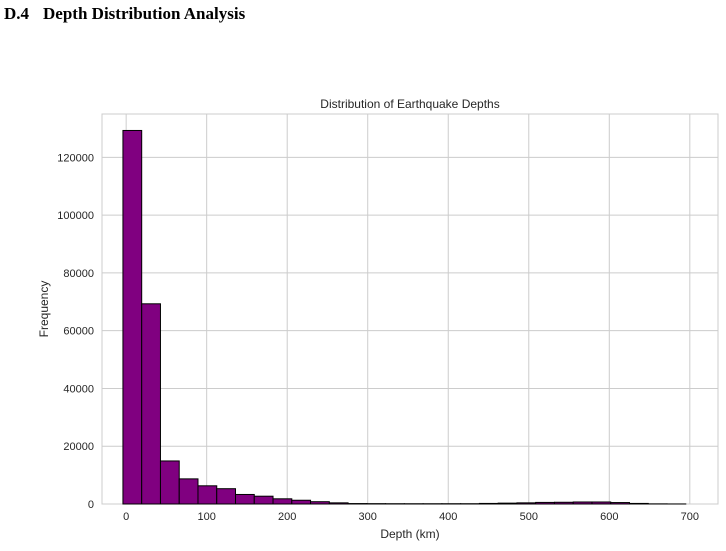 The image size is (726, 551). I want to click on x-tick-label: 500, so click(529, 517).